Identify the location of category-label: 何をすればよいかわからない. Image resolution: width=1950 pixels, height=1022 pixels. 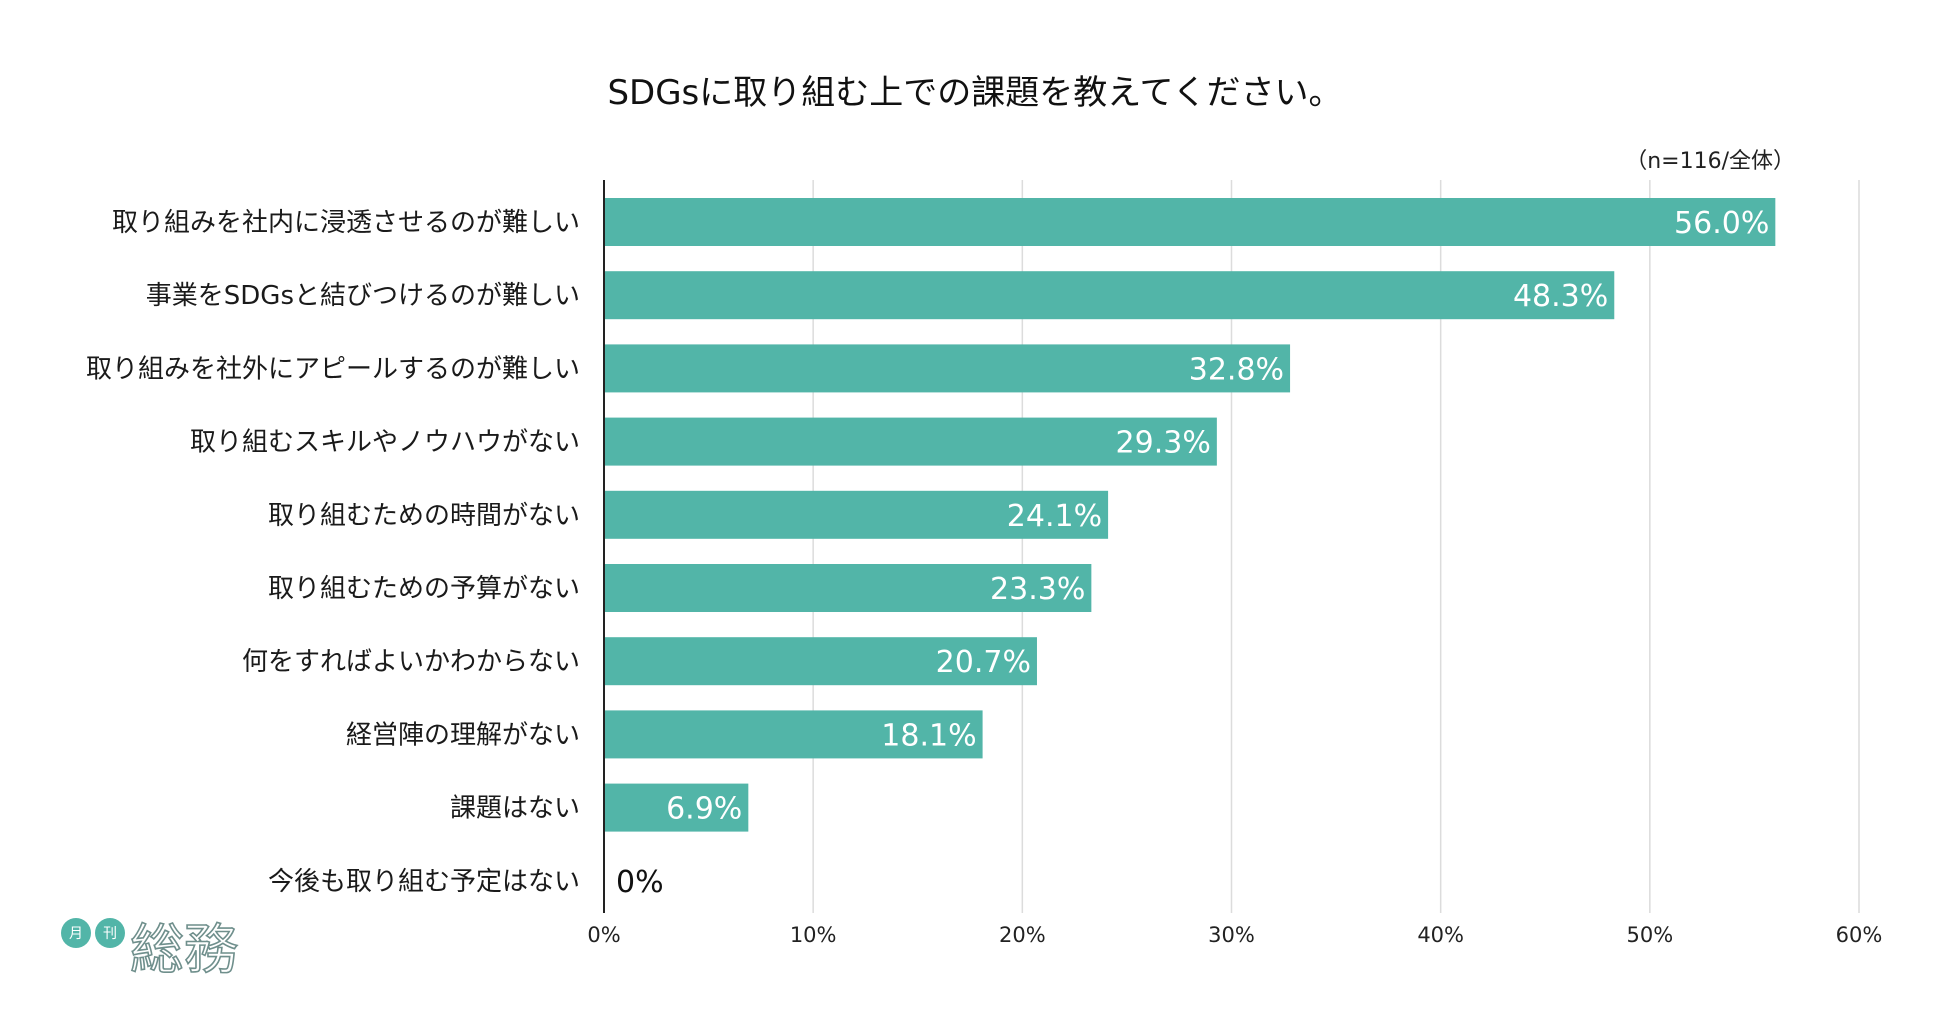
(411, 662).